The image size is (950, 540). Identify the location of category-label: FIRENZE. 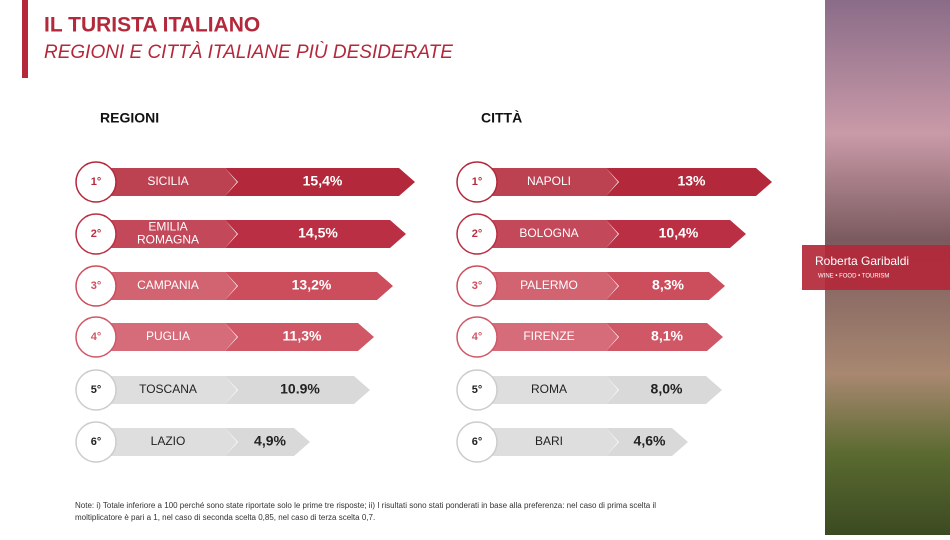
(548, 336).